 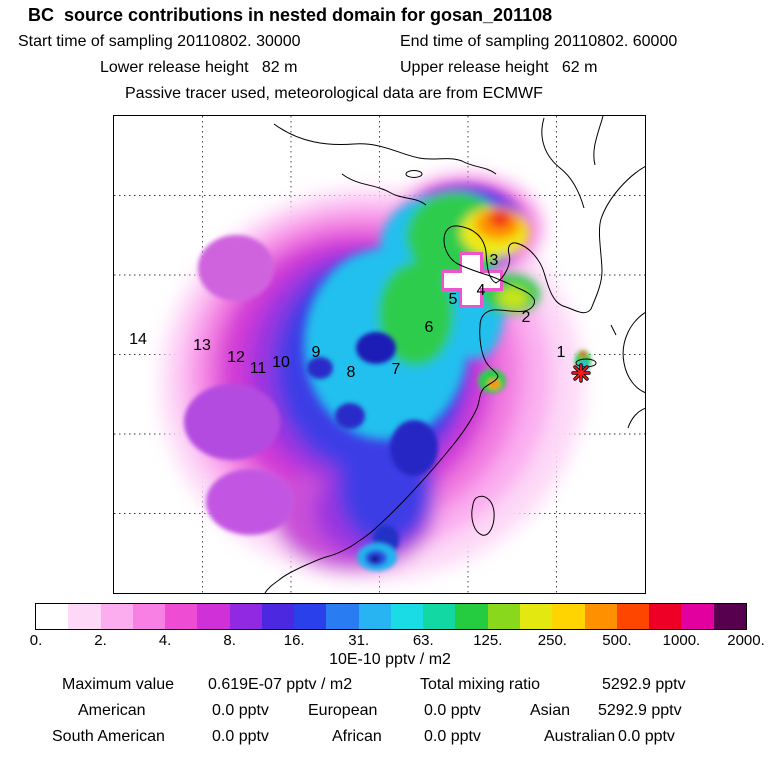 I want to click on upper-release-height-text: Upper release height 62 m, so click(x=499, y=67).